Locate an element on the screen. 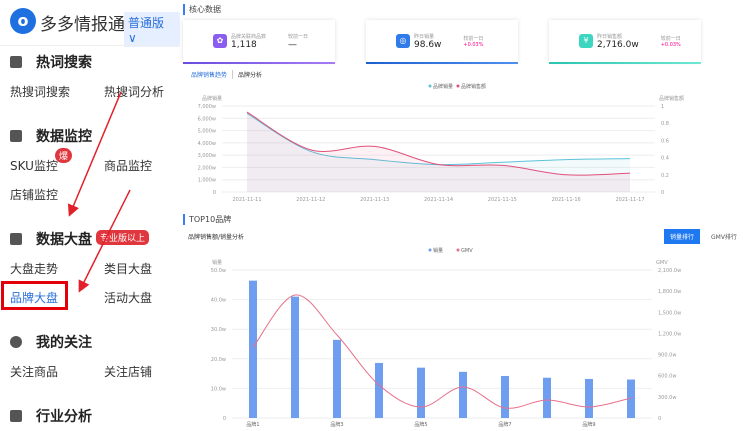 The width and height of the screenshot is (743, 431). y2-tick-label: 900.0w is located at coordinates (667, 356).